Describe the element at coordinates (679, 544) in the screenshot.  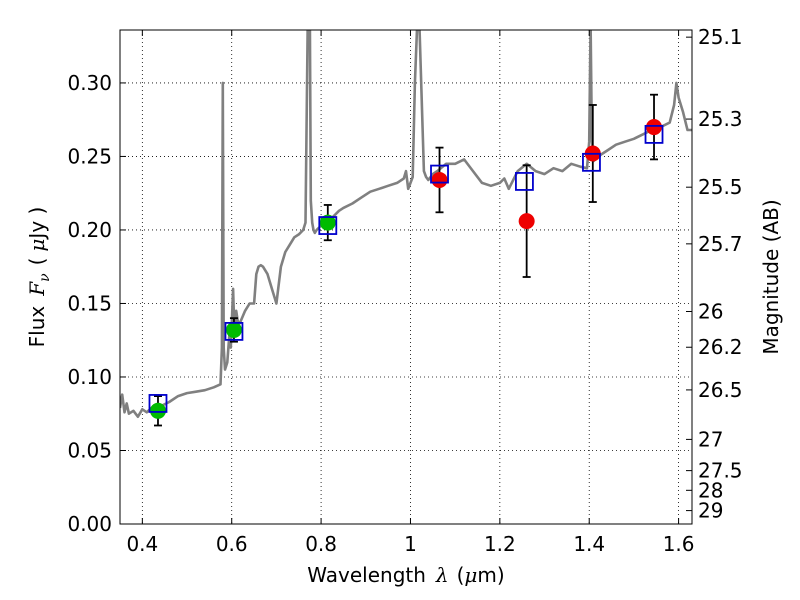
I see `x-tick-label: 1.6` at that location.